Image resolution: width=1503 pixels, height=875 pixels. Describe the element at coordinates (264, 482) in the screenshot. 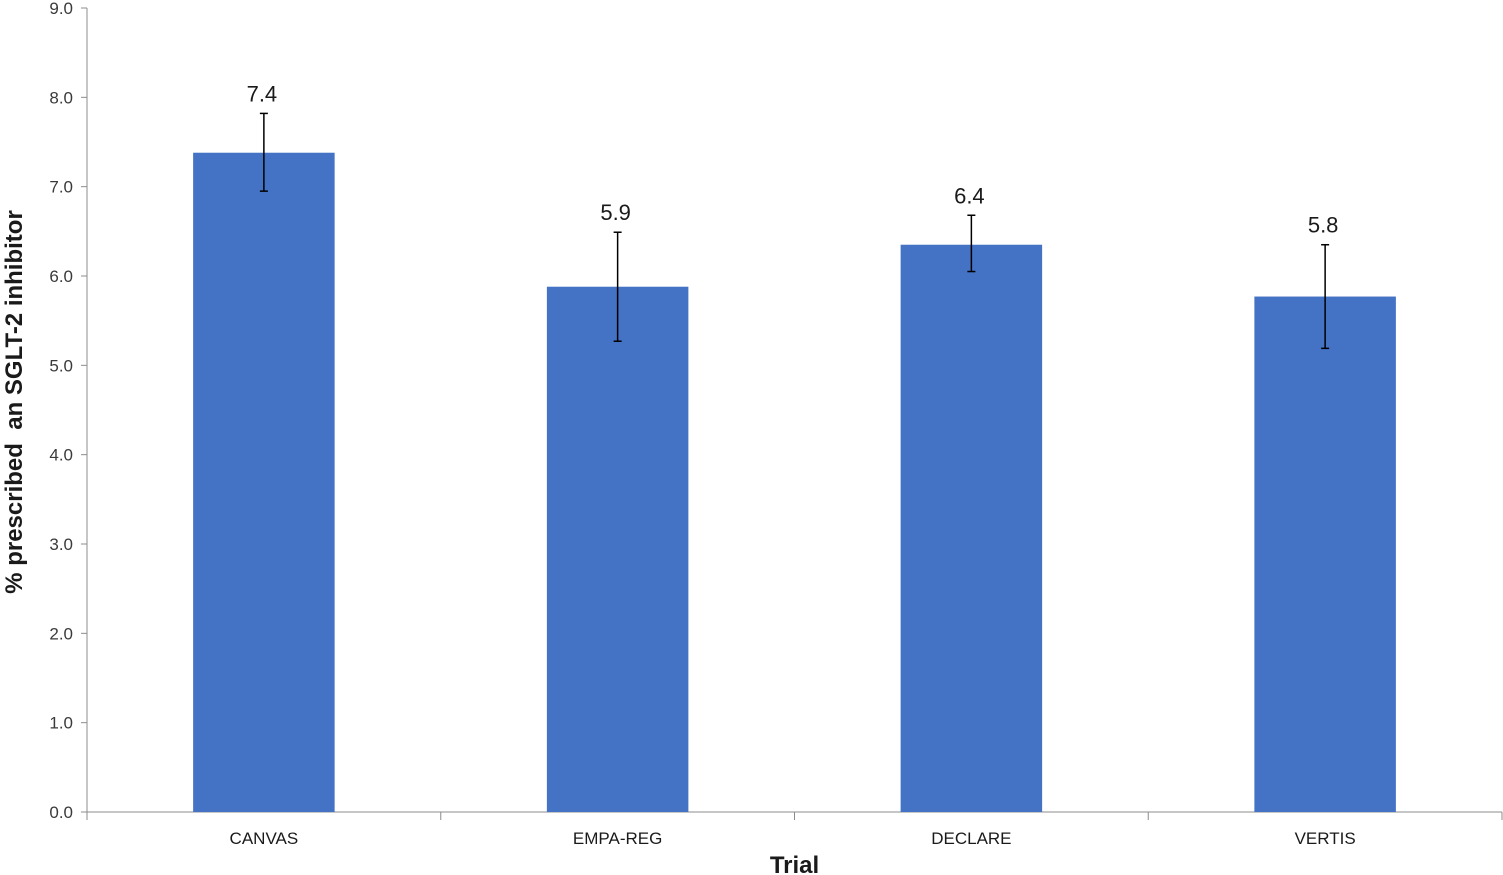

I see `bar-canvas` at that location.